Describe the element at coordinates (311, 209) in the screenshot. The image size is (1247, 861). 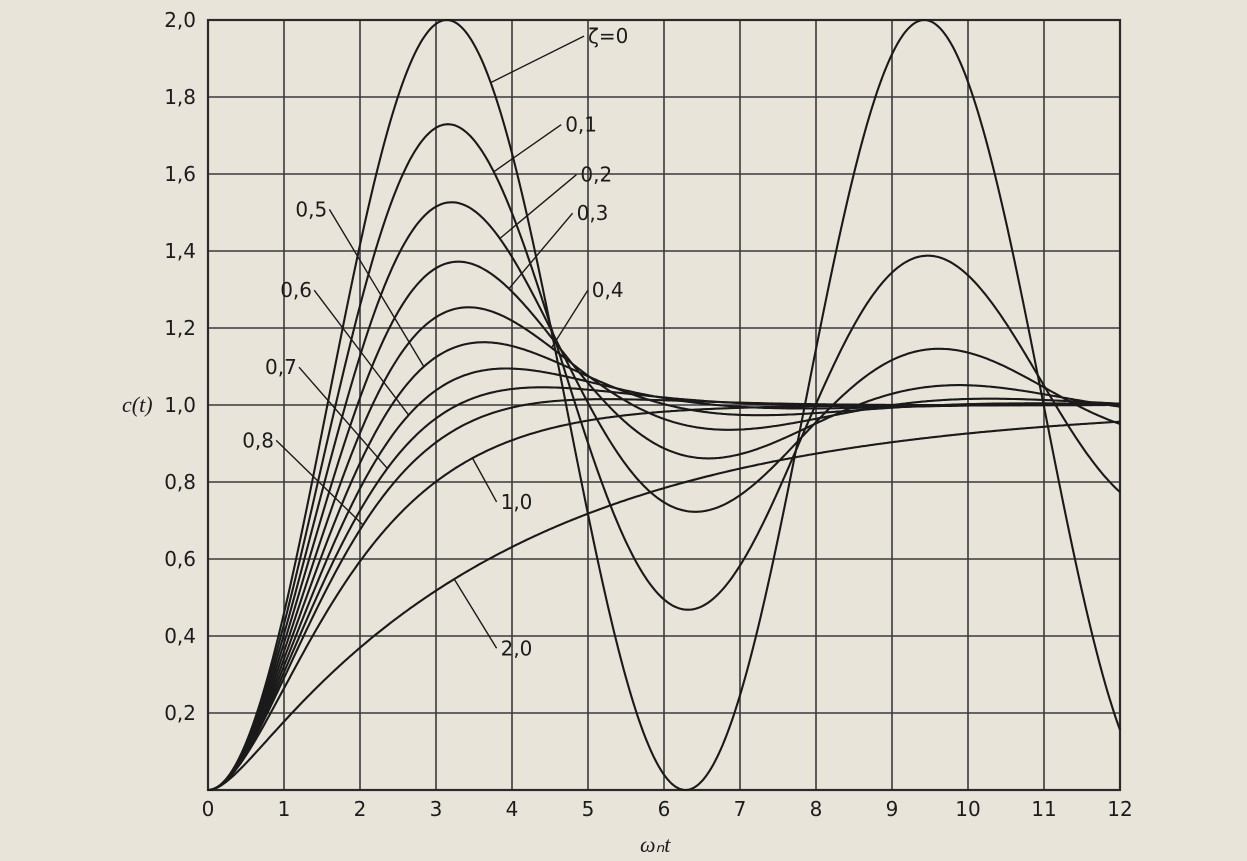
I see `series-label: 0,5` at that location.